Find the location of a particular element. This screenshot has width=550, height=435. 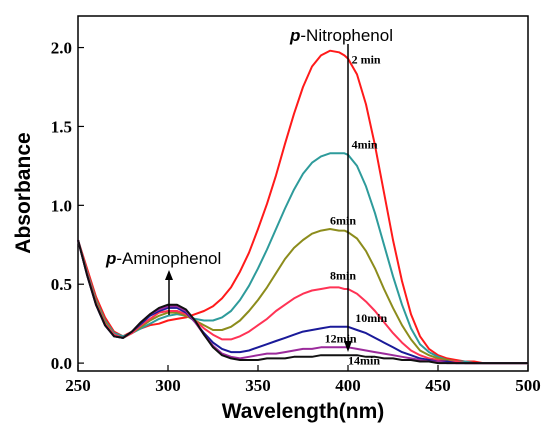

x-tick-label: 350 is located at coordinates (258, 385).